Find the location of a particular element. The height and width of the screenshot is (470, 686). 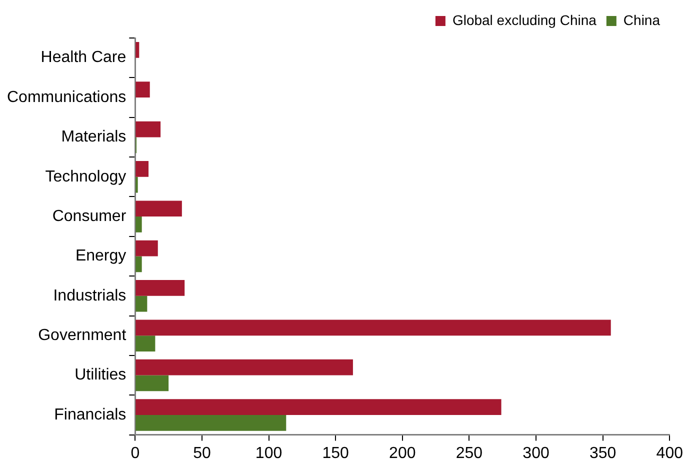

x-tick-label: 400 is located at coordinates (670, 453).